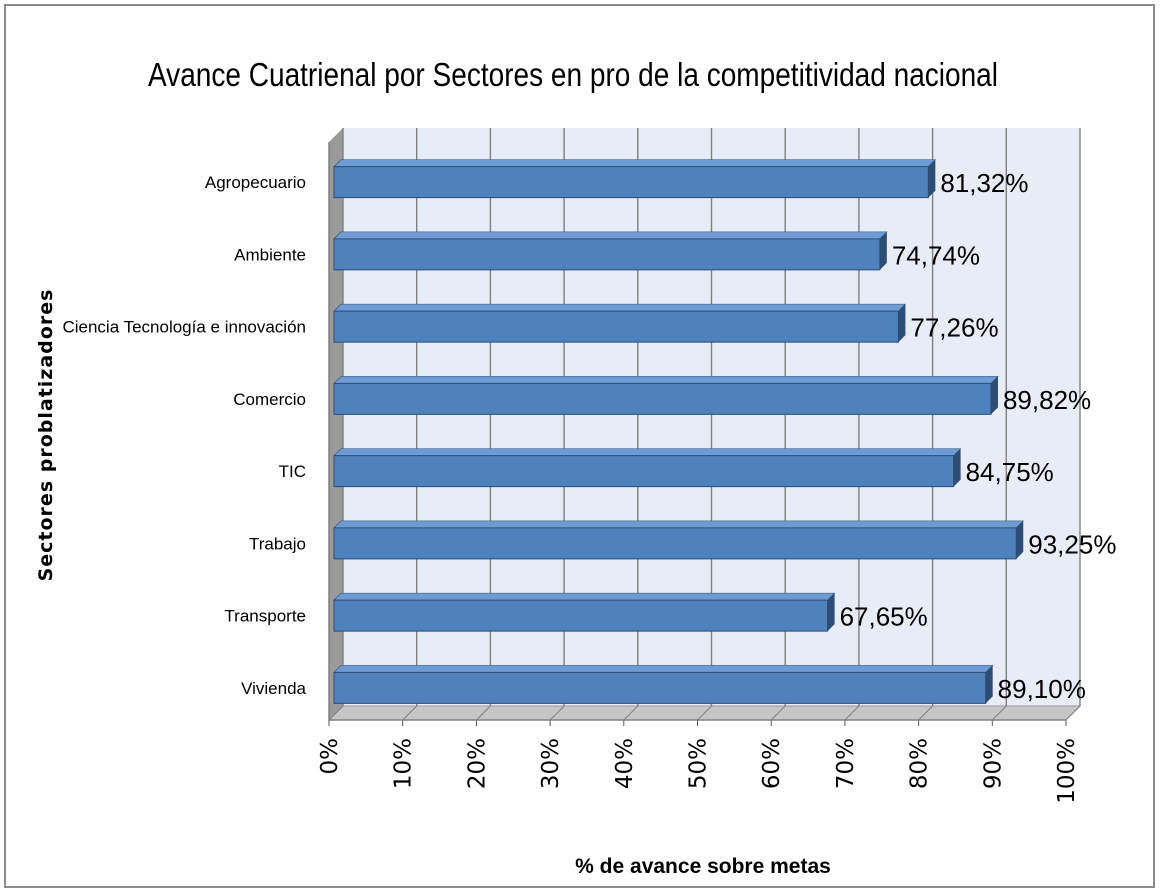 This screenshot has height=894, width=1161. What do you see at coordinates (625, 763) in the screenshot?
I see `x-tick-label: 40%` at bounding box center [625, 763].